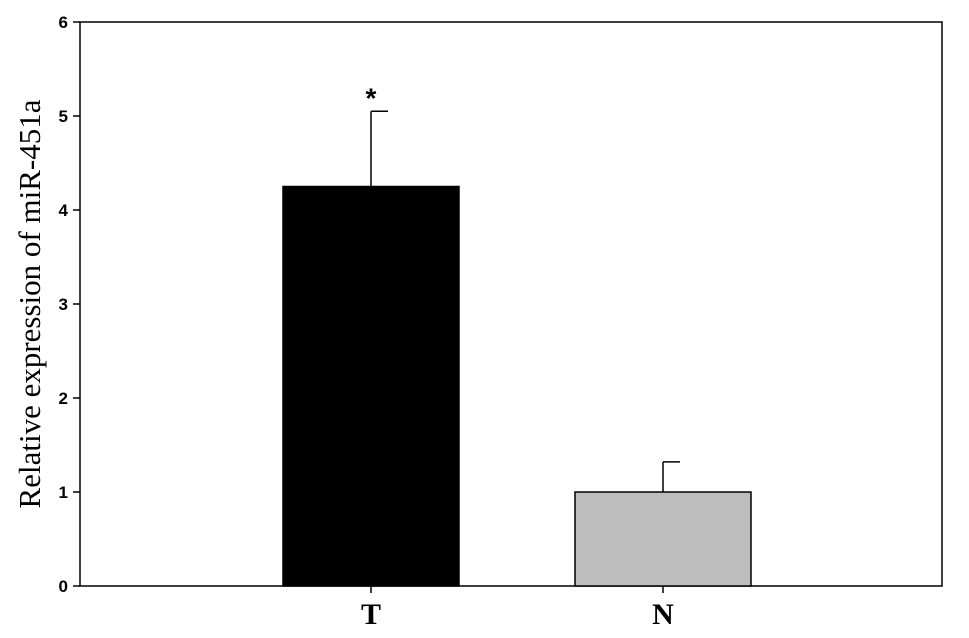 Image resolution: width=969 pixels, height=638 pixels. What do you see at coordinates (371, 614) in the screenshot?
I see `x-tick-label-T: T` at bounding box center [371, 614].